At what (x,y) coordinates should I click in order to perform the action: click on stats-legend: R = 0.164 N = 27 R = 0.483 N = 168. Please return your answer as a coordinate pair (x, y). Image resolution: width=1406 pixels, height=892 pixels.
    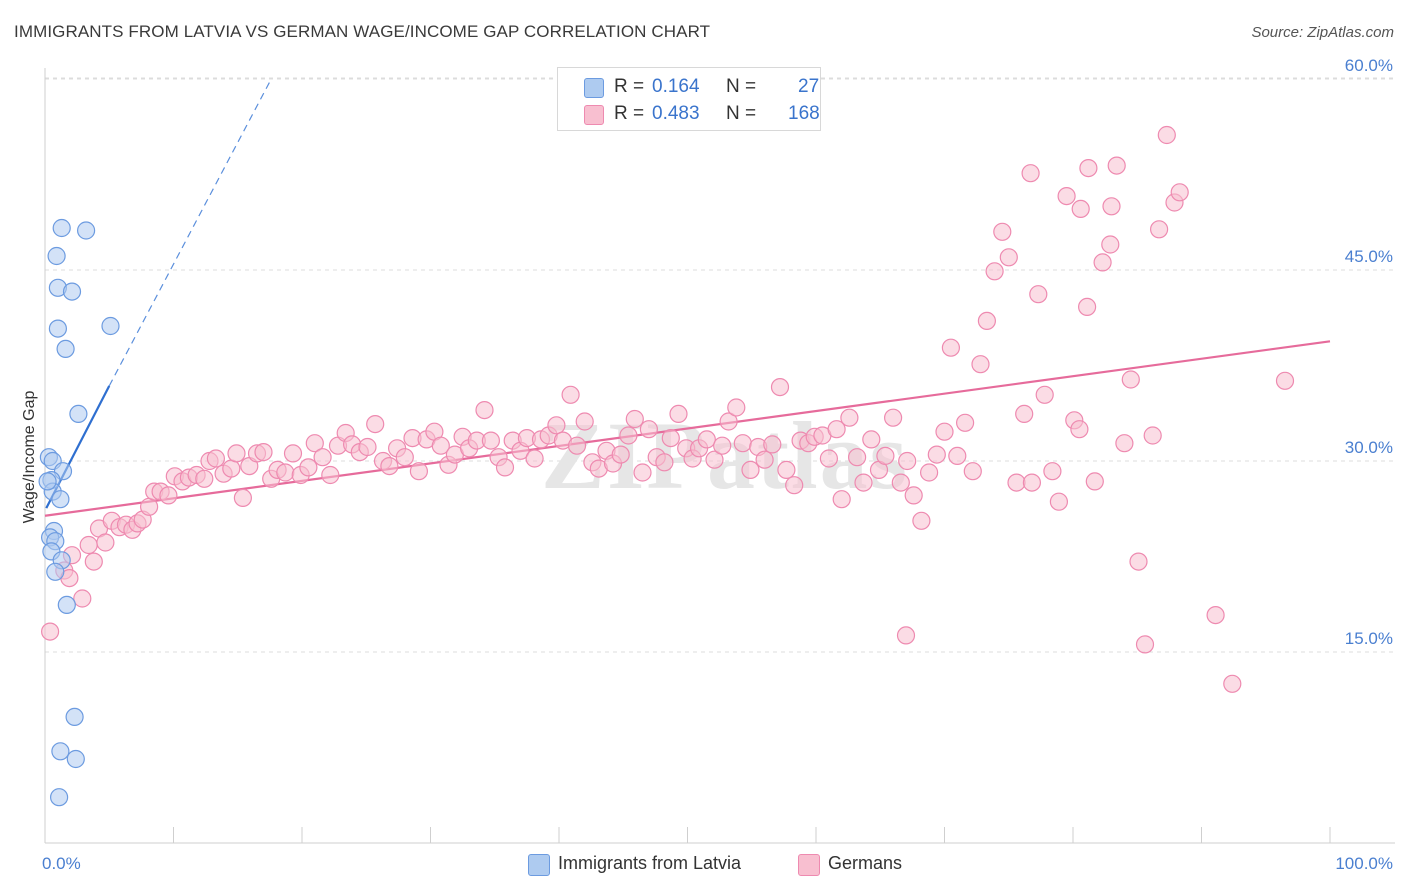
    Looking at the image, I should click on (689, 99).